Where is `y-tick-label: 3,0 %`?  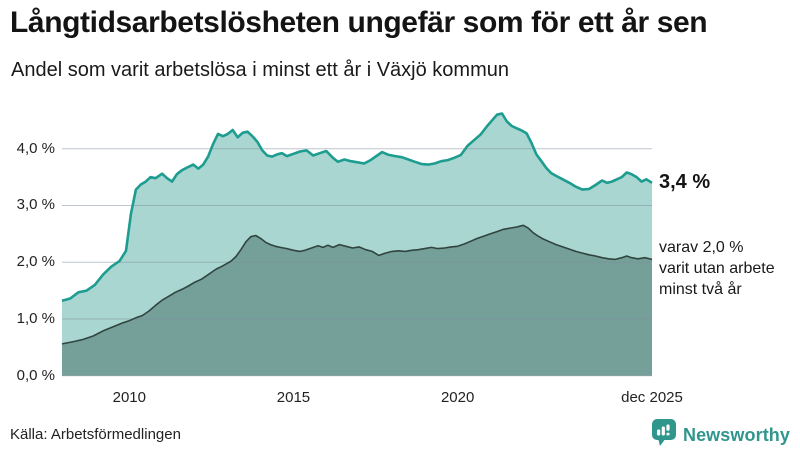 y-tick-label: 3,0 % is located at coordinates (35, 205).